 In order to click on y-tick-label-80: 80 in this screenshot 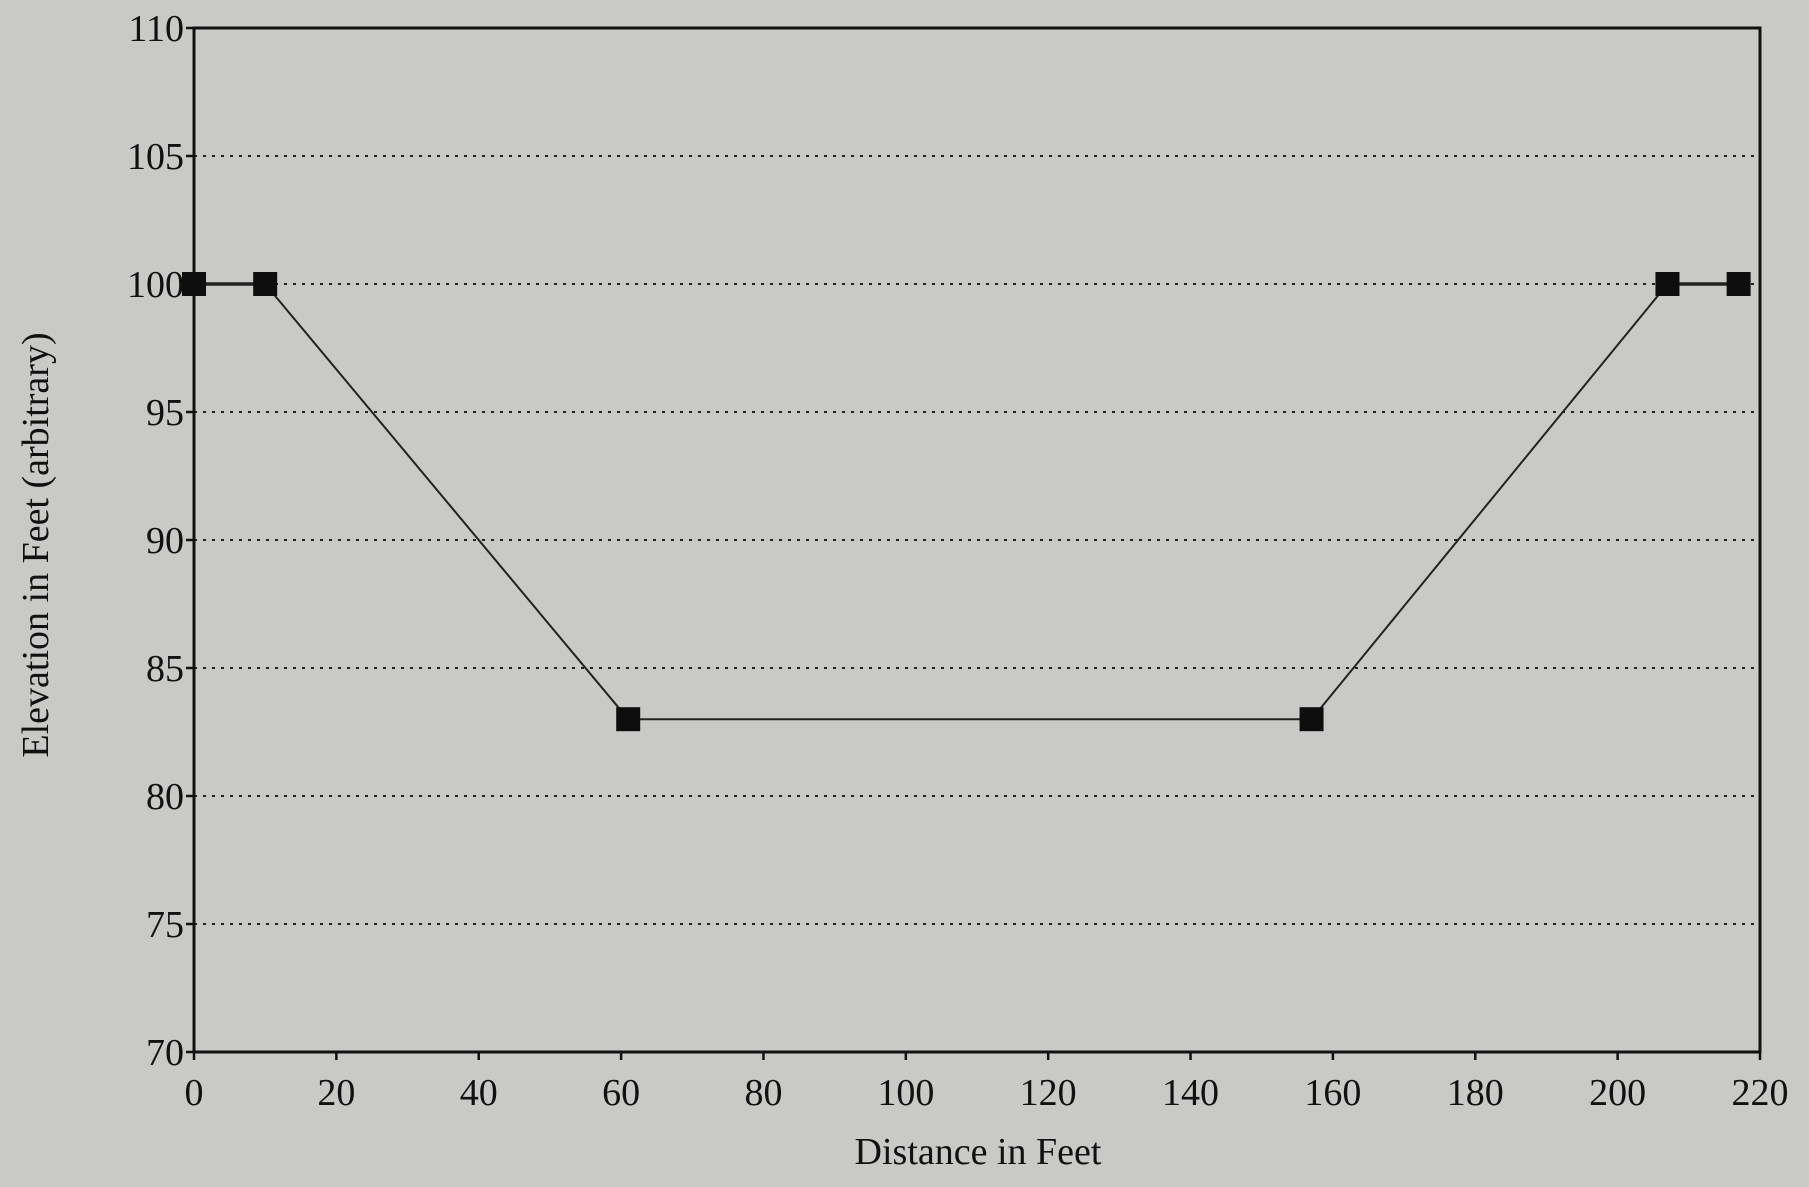, I will do `click(165, 797)`.